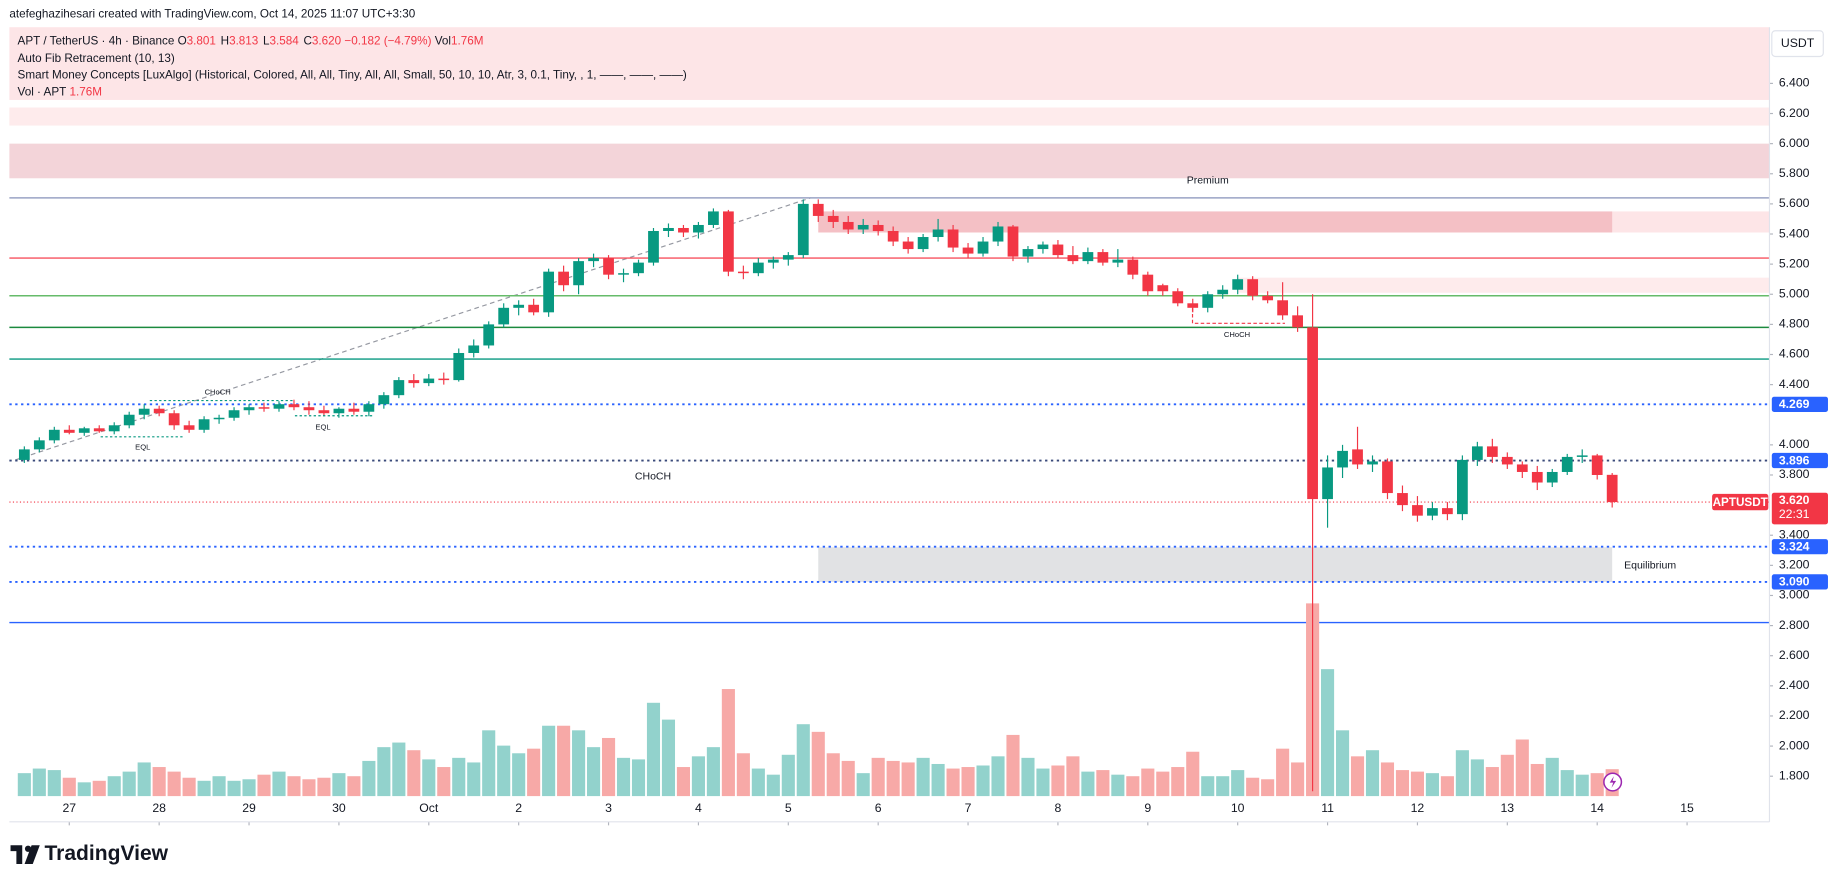  What do you see at coordinates (96, 40) in the screenshot?
I see `legend-symbol: APT / TetherUS · 4h · Binance` at bounding box center [96, 40].